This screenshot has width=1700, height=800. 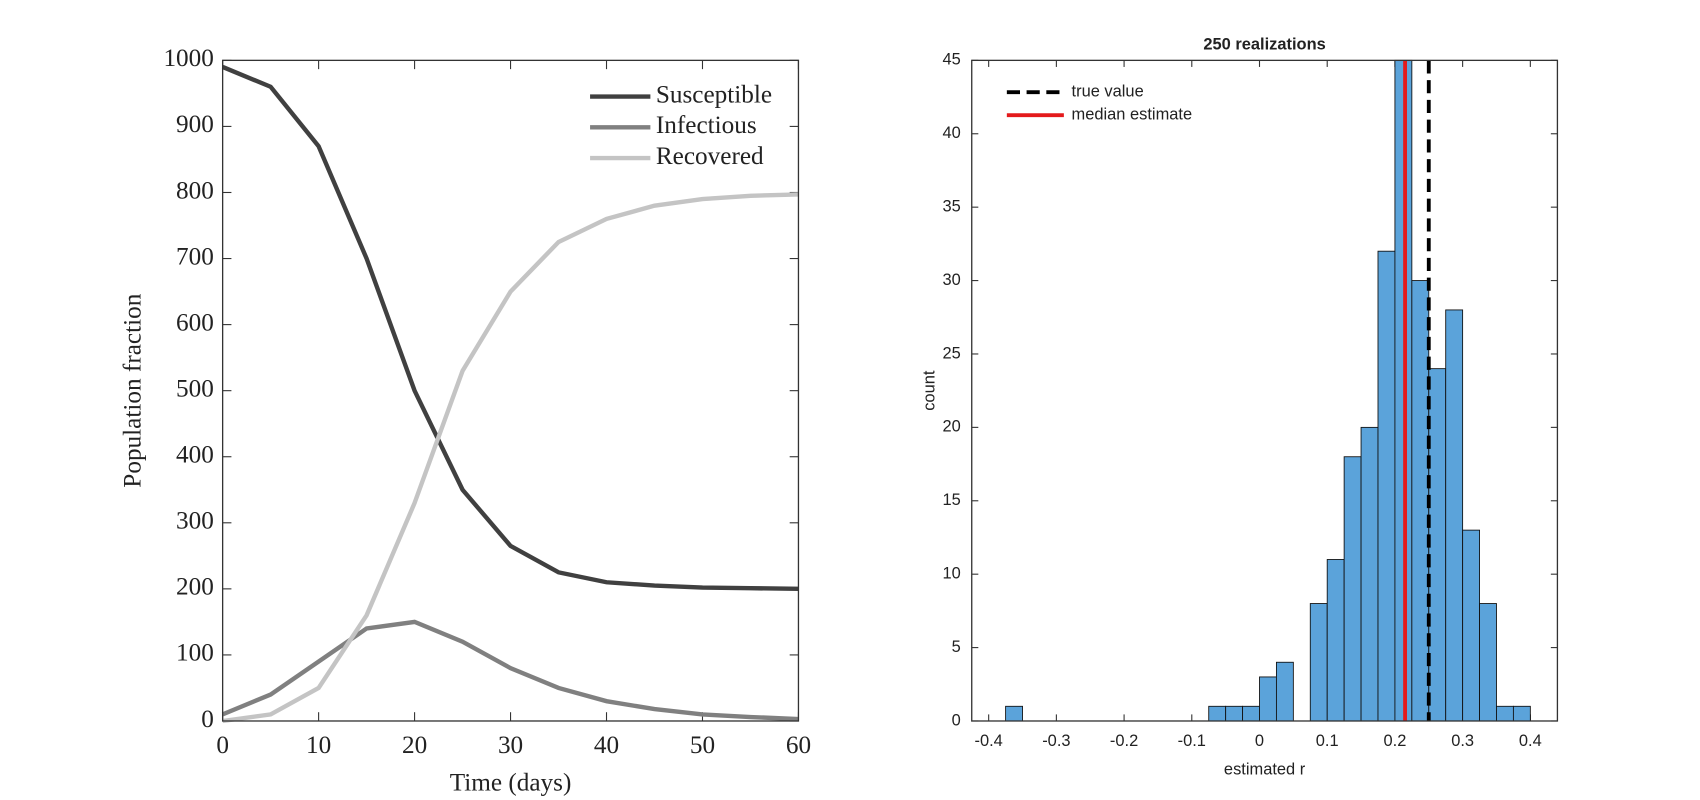 What do you see at coordinates (318, 745) in the screenshot?
I see `x-tick-label: 10` at bounding box center [318, 745].